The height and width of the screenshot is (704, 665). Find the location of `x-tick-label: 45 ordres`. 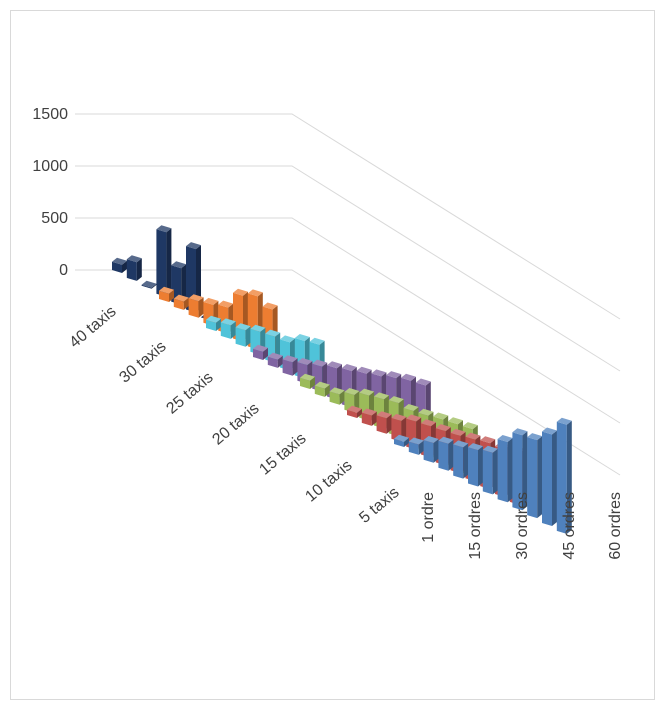

x-tick-label: 45 ordres is located at coordinates (569, 526).